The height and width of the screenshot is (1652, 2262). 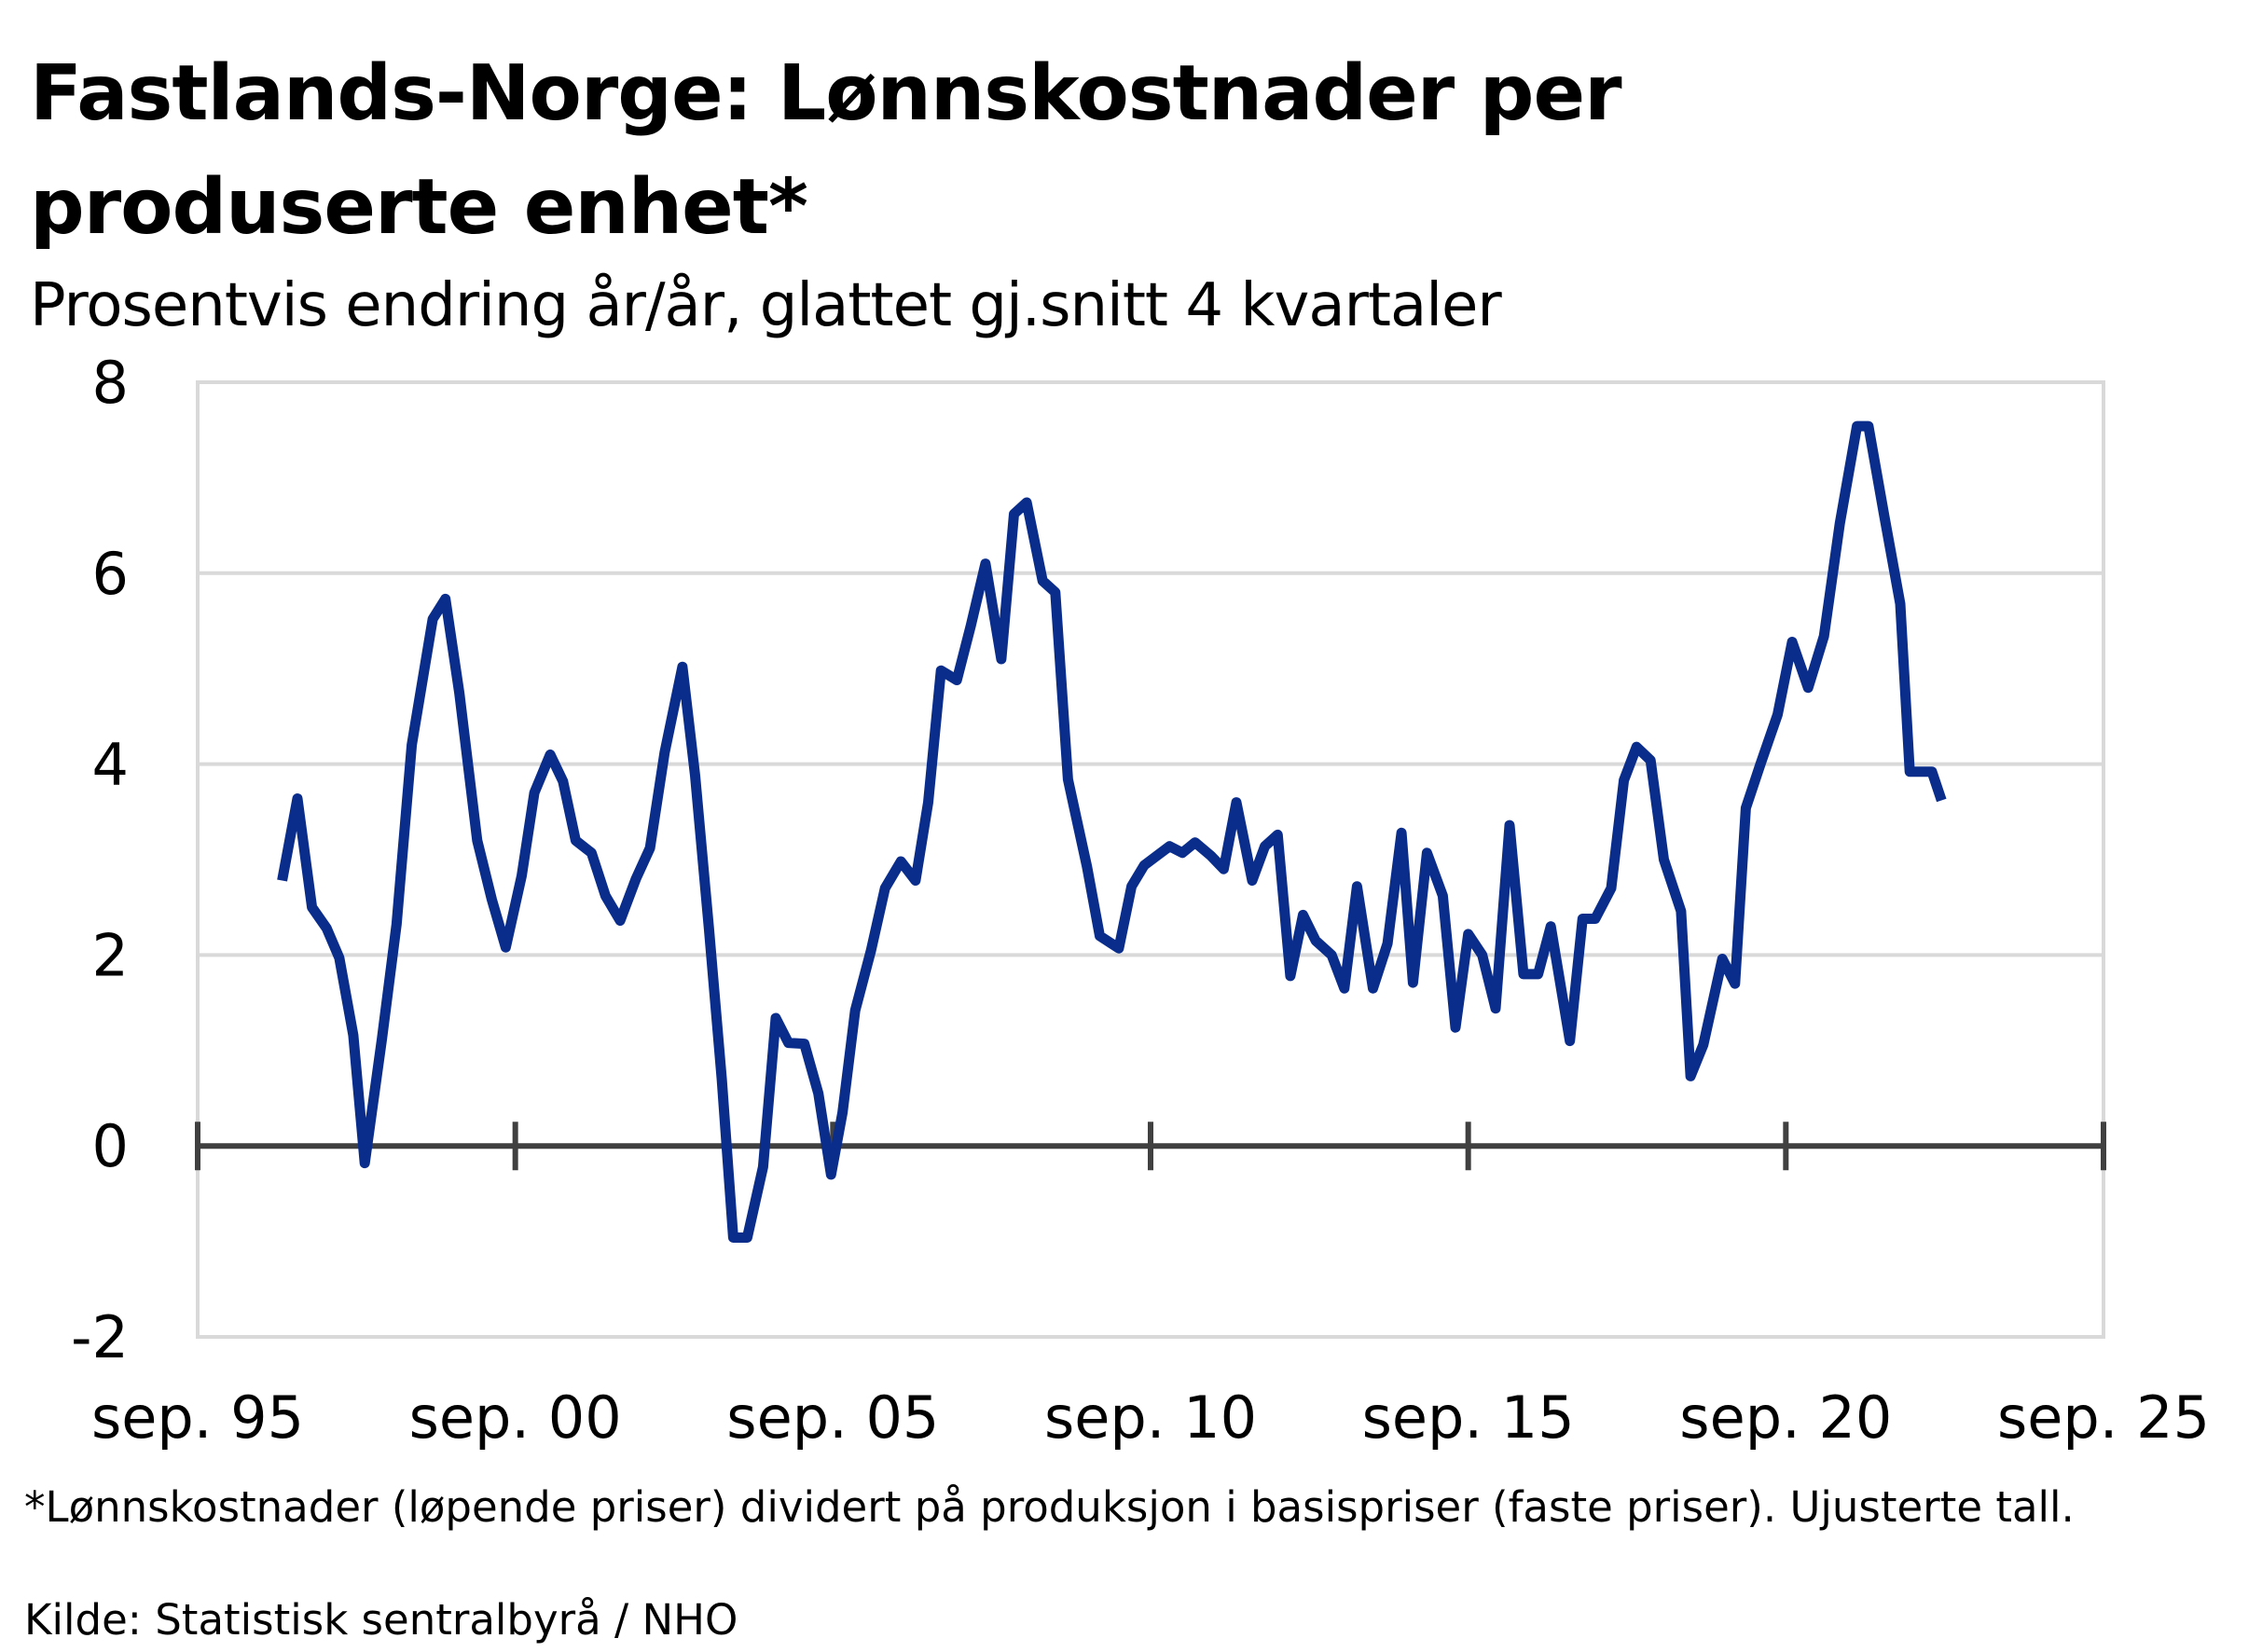 What do you see at coordinates (832, 1418) in the screenshot?
I see `x-tick-label: sep. 05` at bounding box center [832, 1418].